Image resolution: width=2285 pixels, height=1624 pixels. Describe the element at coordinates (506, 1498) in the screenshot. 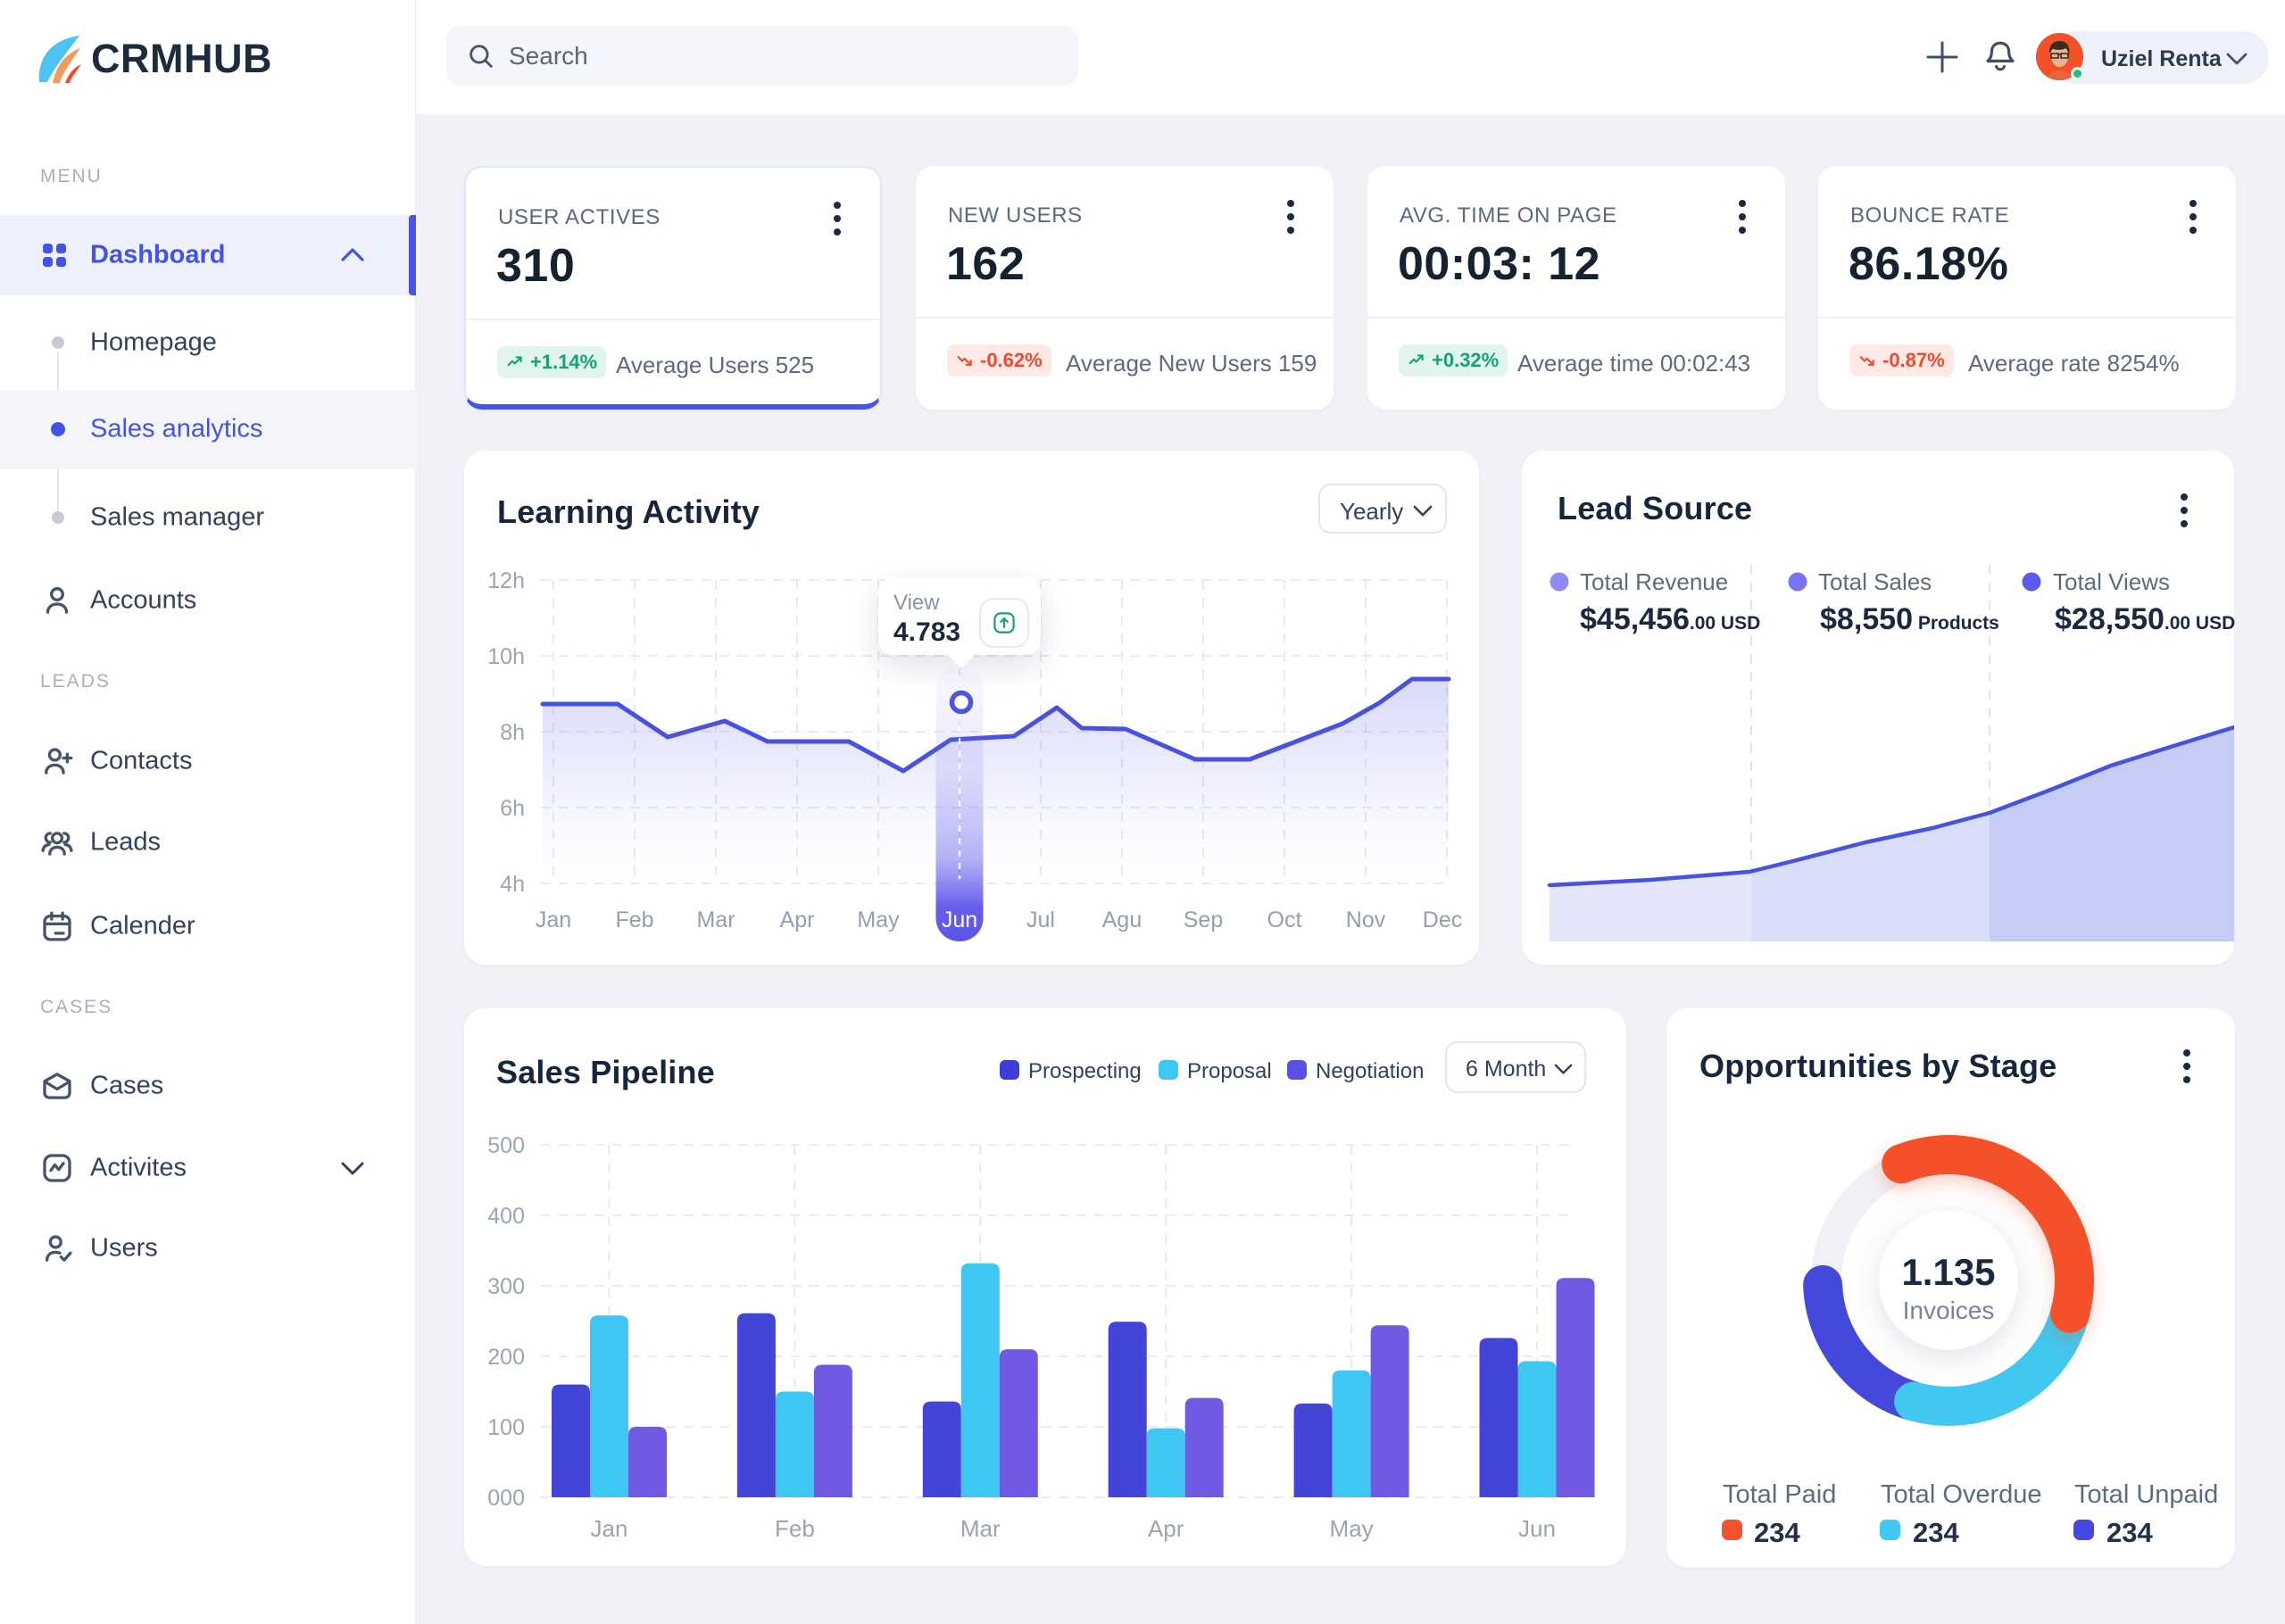

I see `svg-text: 000` at that location.